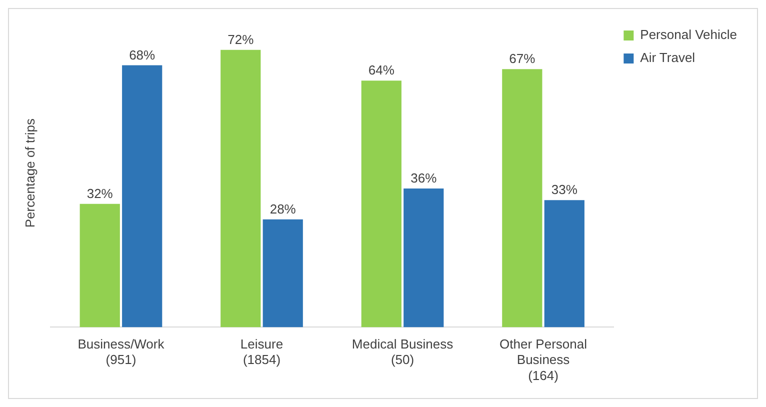 This screenshot has height=407, width=766. I want to click on data-label: 68%, so click(142, 54).